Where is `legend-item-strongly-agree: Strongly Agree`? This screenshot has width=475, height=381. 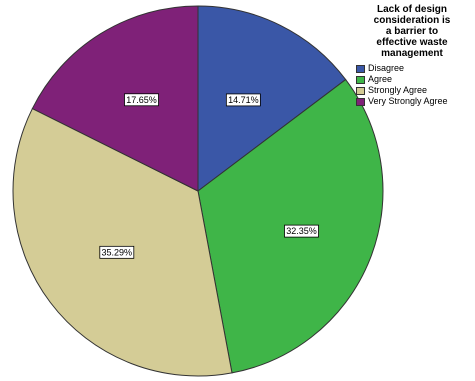 legend-item-strongly-agree: Strongly Agree is located at coordinates (415, 90).